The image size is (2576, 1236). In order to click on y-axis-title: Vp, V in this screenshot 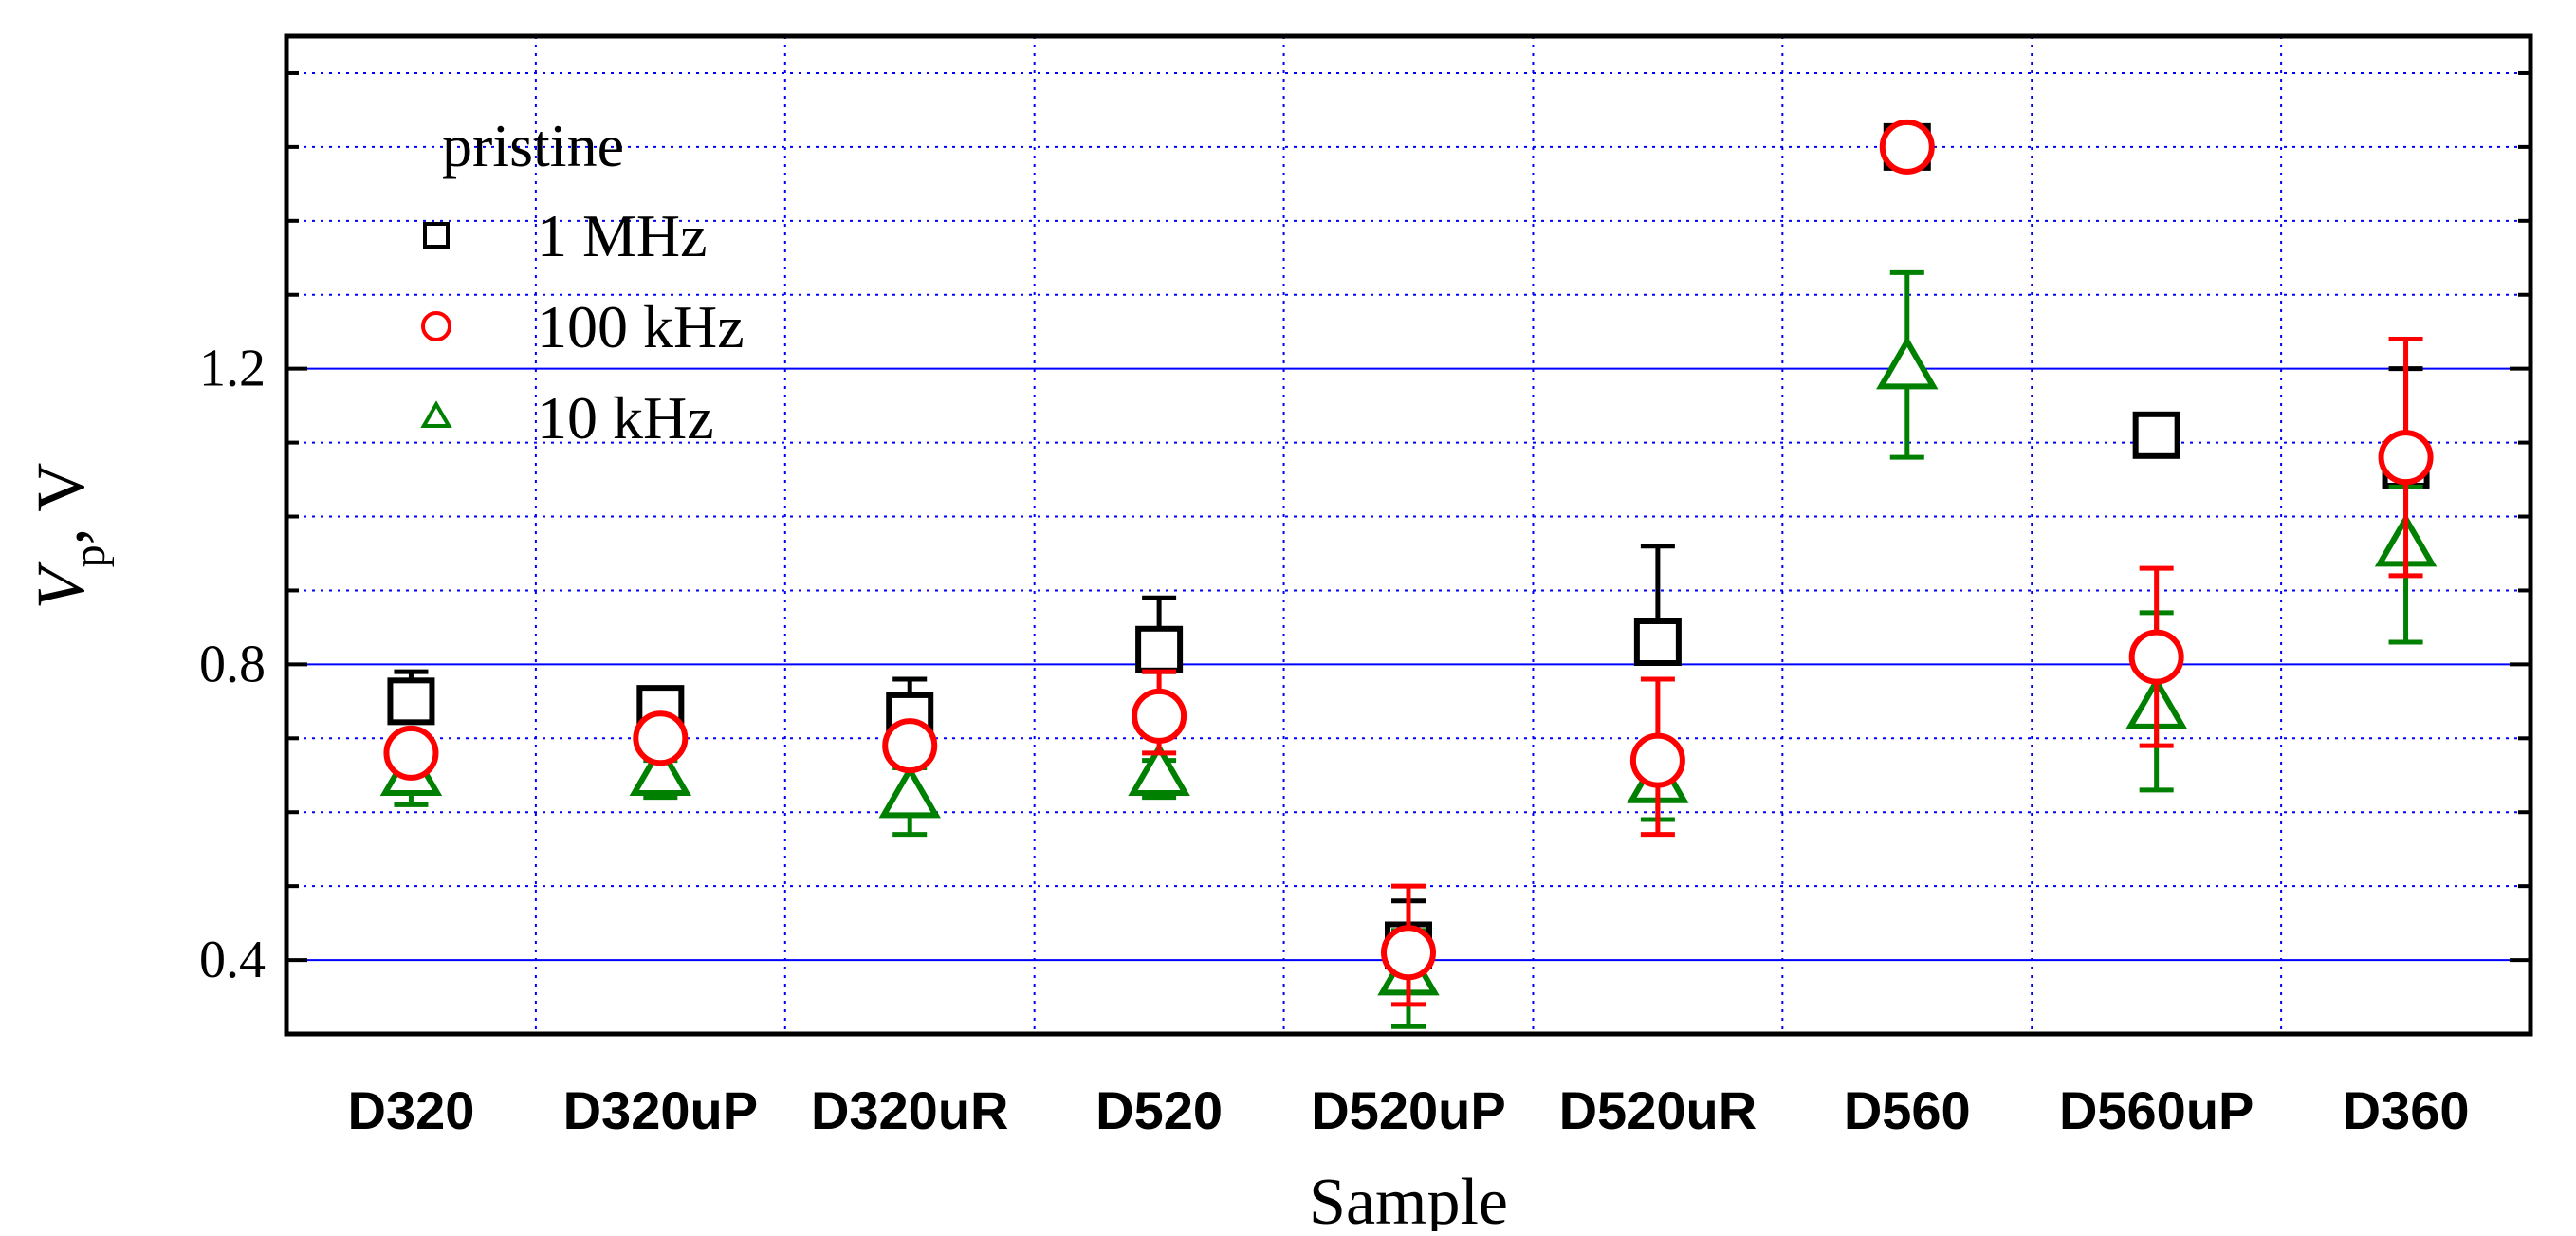, I will do `click(69, 536)`.